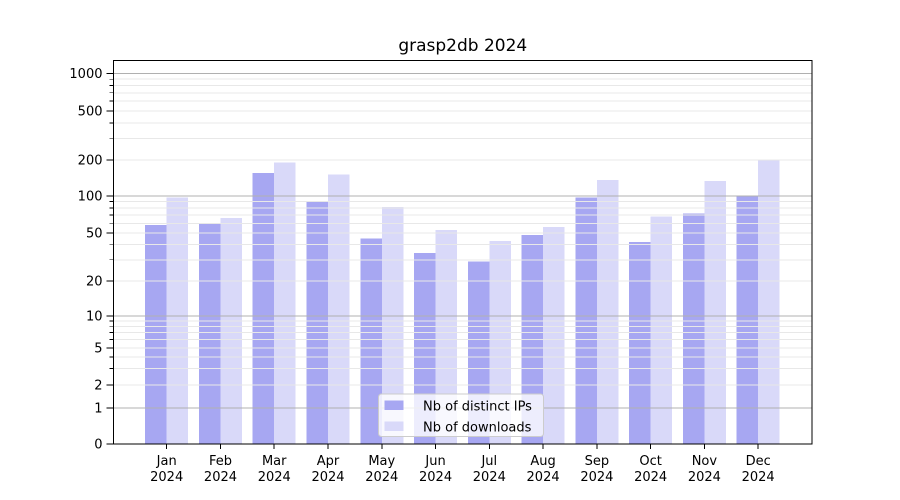 The width and height of the screenshot is (900, 500). Describe the element at coordinates (394, 426) in the screenshot. I see `legend-swatch-downloads` at that location.